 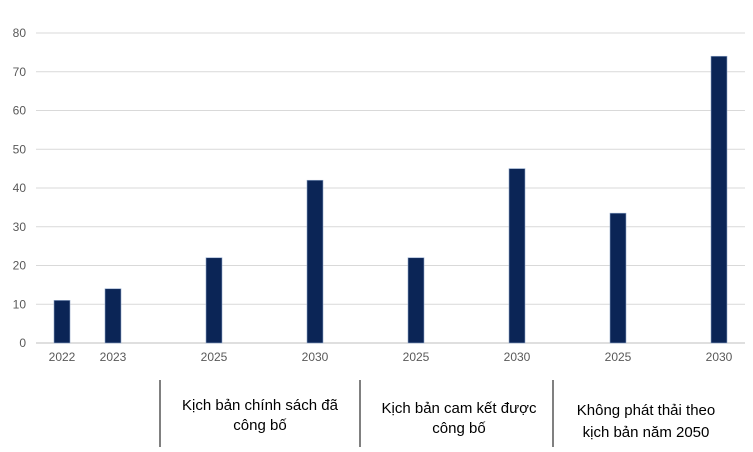 What do you see at coordinates (260, 405) in the screenshot?
I see `scenario-label: Kịch bản chính sách đã` at bounding box center [260, 405].